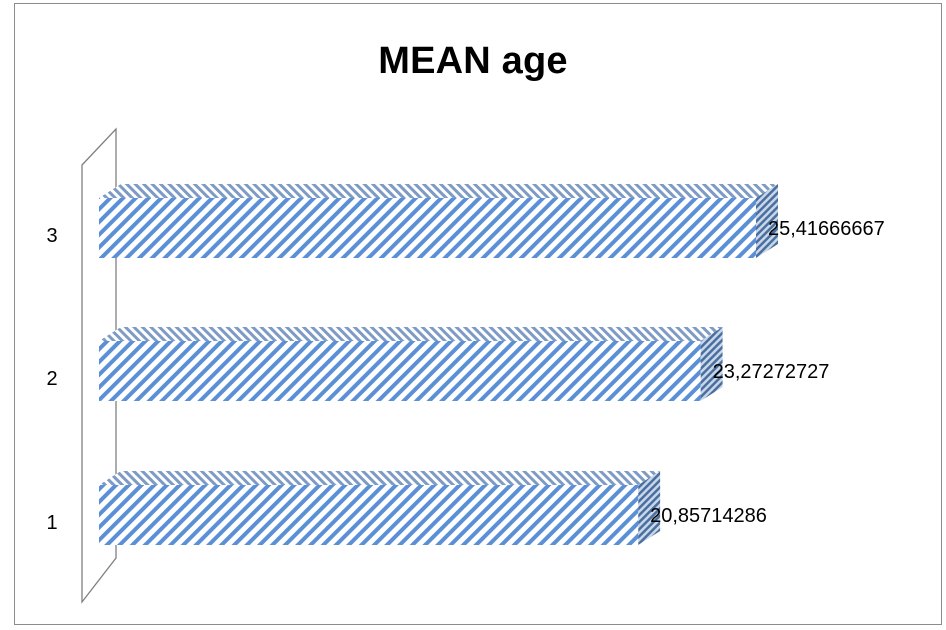 This screenshot has width=946, height=630. Describe the element at coordinates (771, 372) in the screenshot. I see `data-label: 23,27272727` at that location.